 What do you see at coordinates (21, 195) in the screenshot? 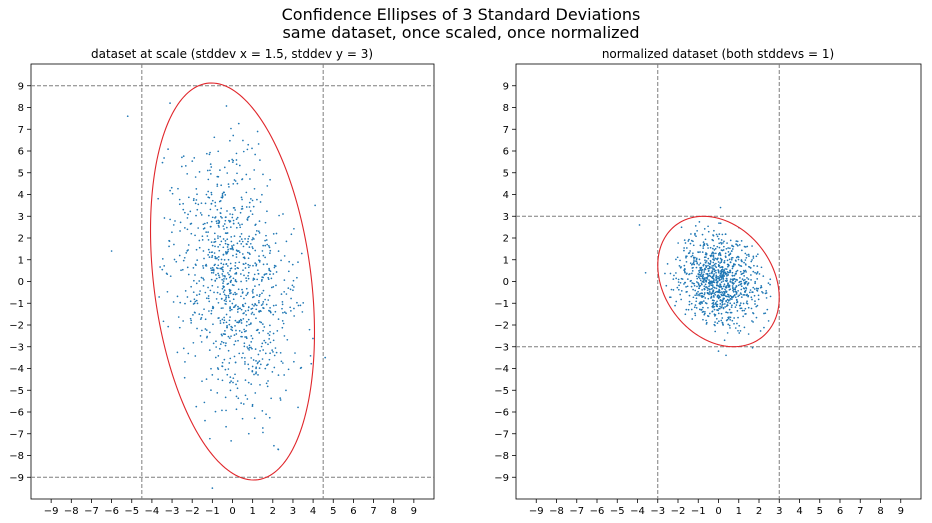
I see `y-tick-label: 4` at bounding box center [21, 195].